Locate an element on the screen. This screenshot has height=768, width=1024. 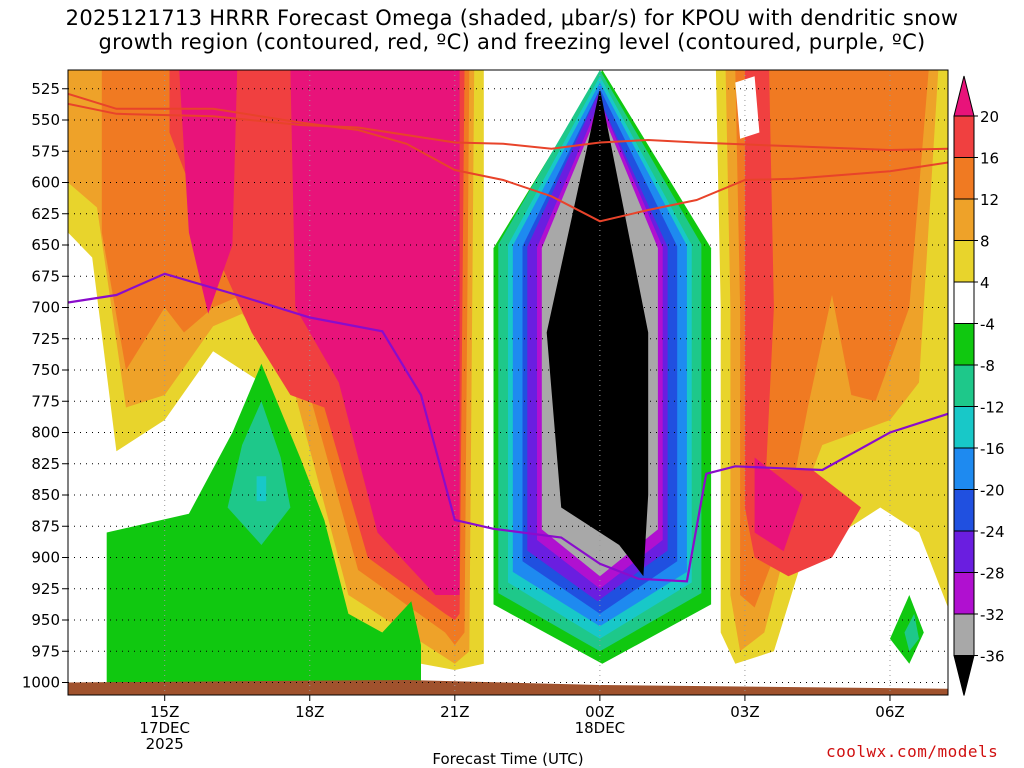
terrain-layer is located at coordinates (508, 687).